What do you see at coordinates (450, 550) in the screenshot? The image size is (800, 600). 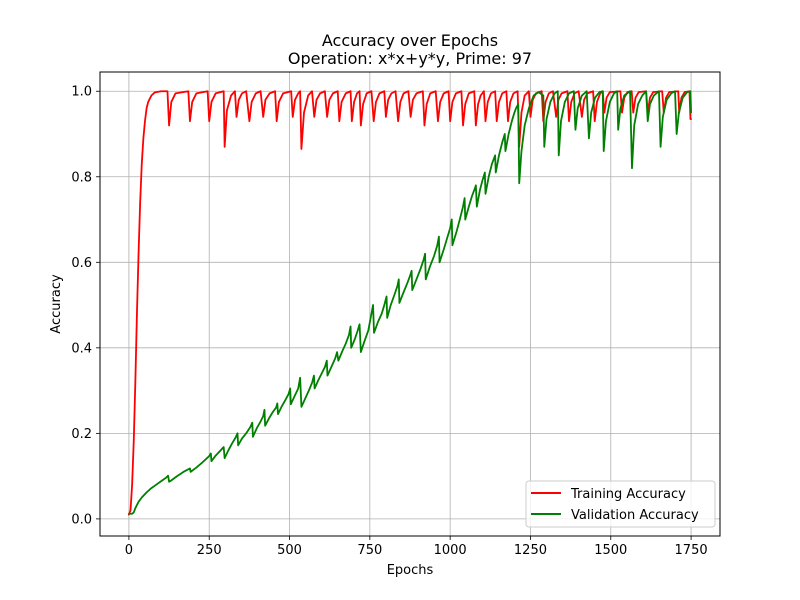 I see `x-tick-label: 1000` at bounding box center [450, 550].